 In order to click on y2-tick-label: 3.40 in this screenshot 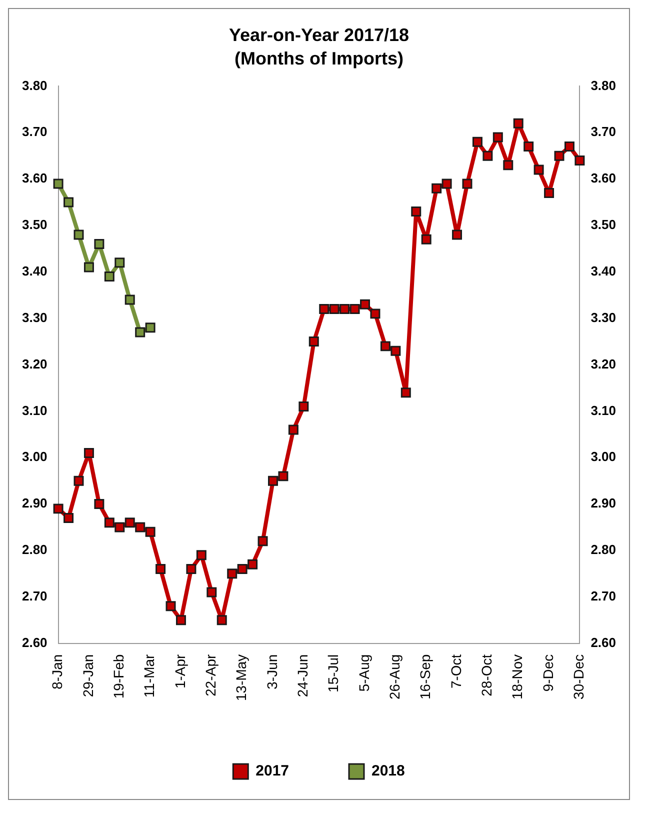, I will do `click(603, 270)`.